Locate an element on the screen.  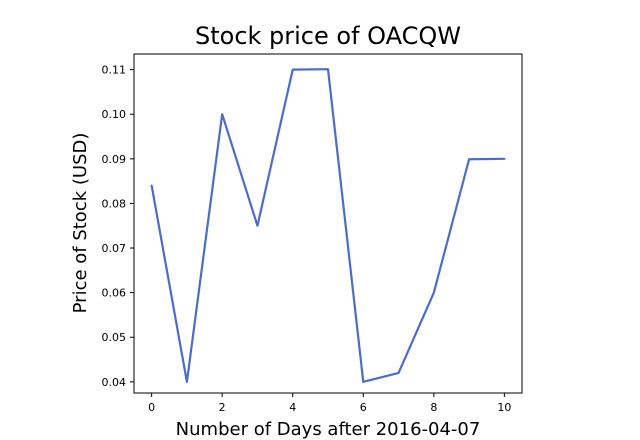
y-axis: 0.04 0.05 0.06 0.07 0.08 0.09 0.10 0.11 is located at coordinates (118, 226).